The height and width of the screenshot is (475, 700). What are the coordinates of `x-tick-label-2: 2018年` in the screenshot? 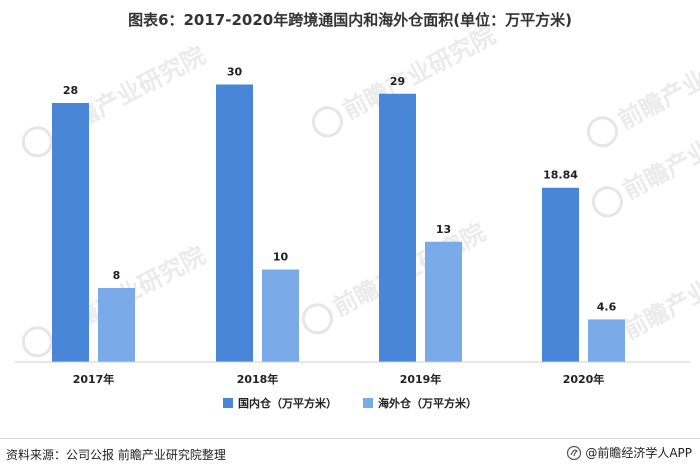 It's located at (258, 379).